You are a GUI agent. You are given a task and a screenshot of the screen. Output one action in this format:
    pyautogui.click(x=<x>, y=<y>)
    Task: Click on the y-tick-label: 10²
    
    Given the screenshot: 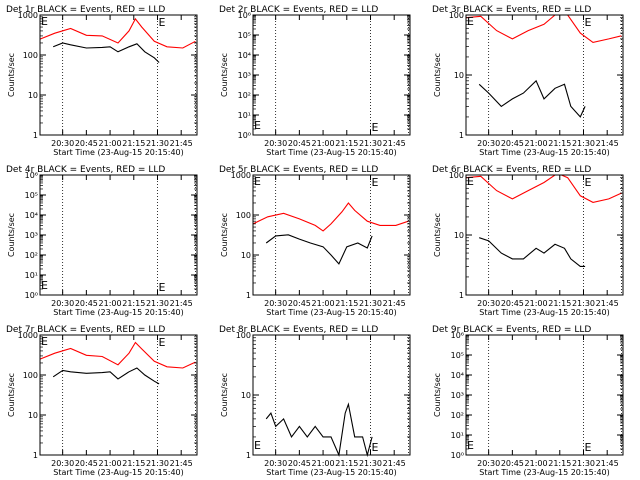 What is the action you would take?
    pyautogui.click(x=457, y=415)
    